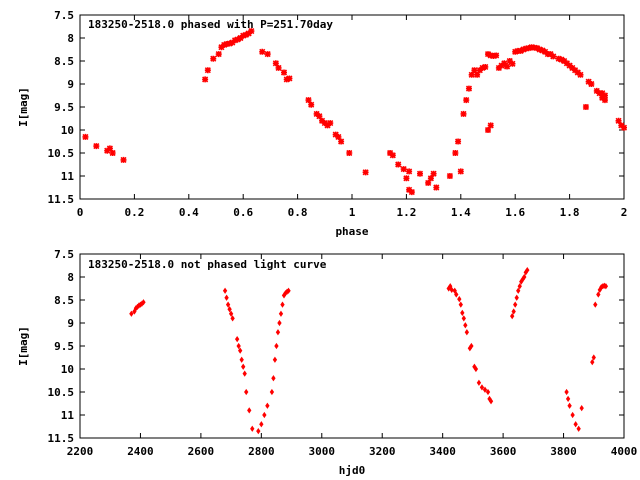 This screenshot has height=480, width=640. I want to click on y-tick-label: 8.5, so click(64, 61).